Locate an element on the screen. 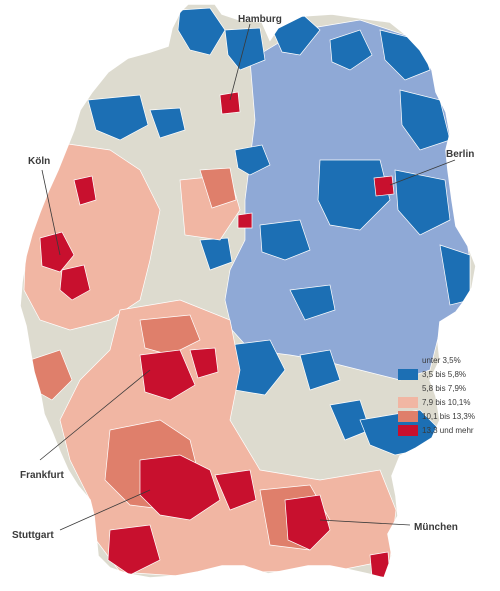  legend-row: 3,5 bis 5,8% is located at coordinates (449, 374).